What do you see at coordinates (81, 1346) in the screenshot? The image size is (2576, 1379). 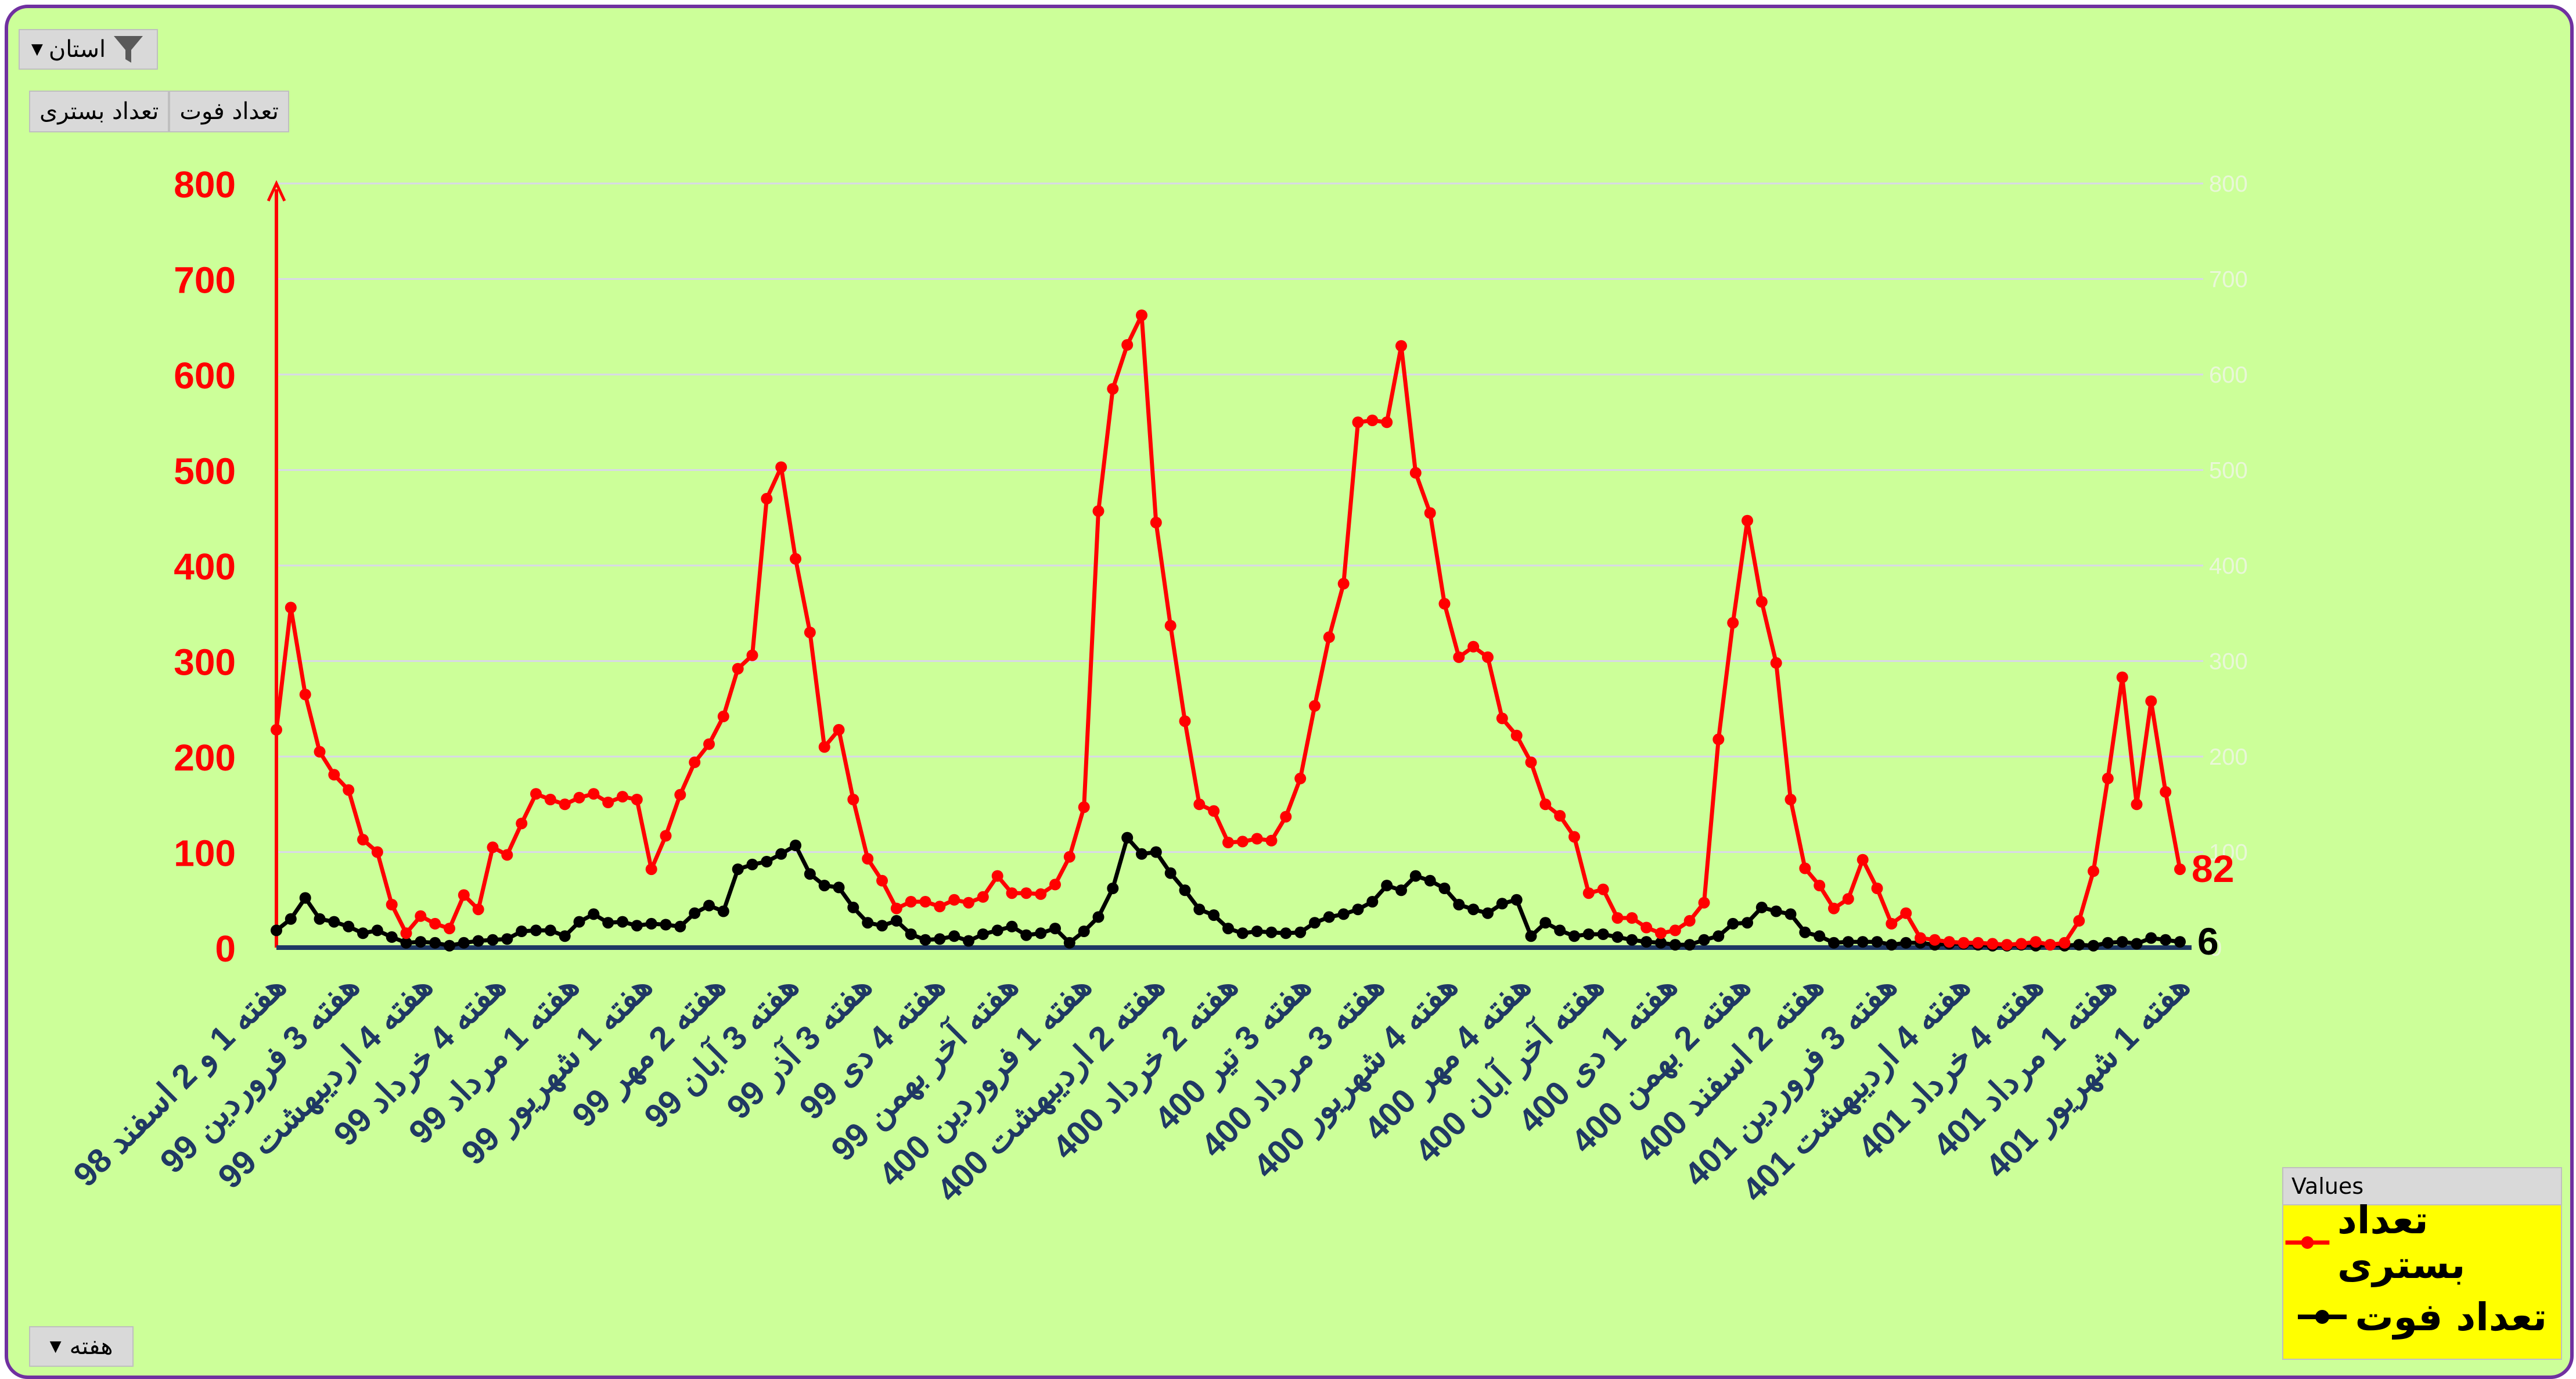 I see `week-axis-button: ▼ هفته` at bounding box center [81, 1346].